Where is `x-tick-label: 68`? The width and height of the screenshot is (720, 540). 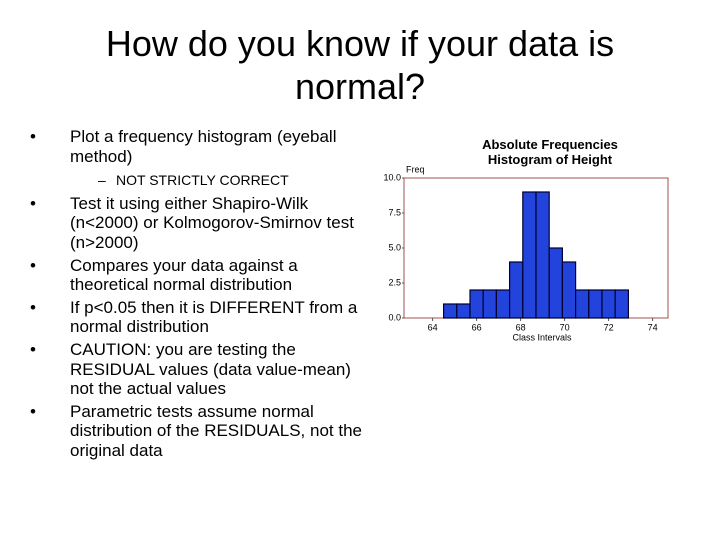 x-tick-label: 68 is located at coordinates (521, 327).